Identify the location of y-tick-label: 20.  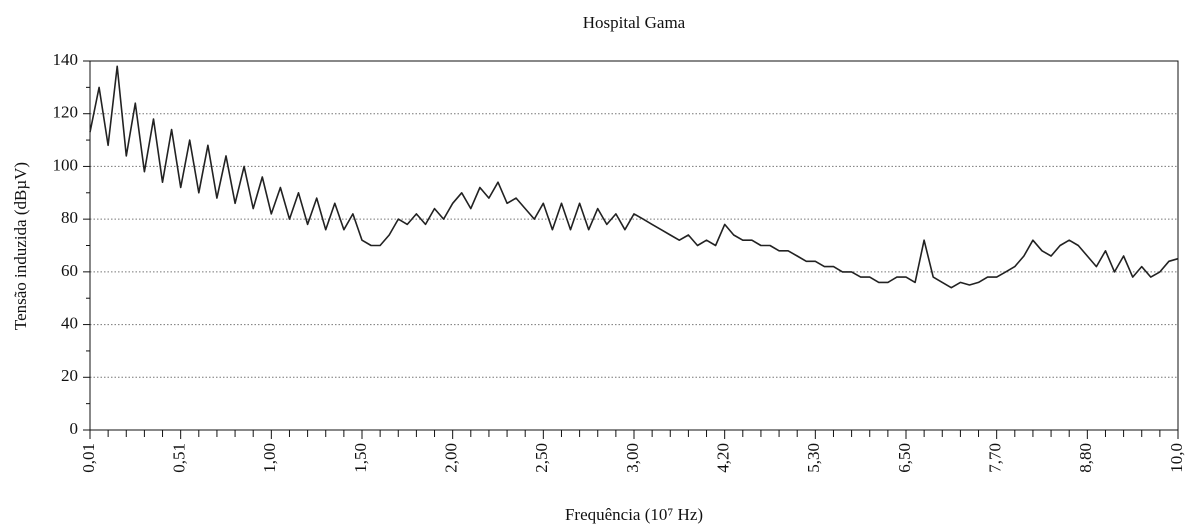
(69, 375).